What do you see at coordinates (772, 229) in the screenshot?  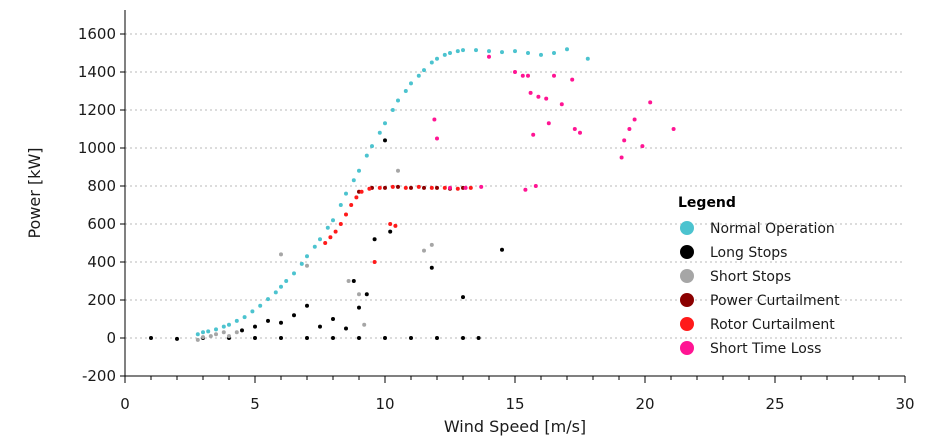 I see `legend-label: Normal Operation` at bounding box center [772, 229].